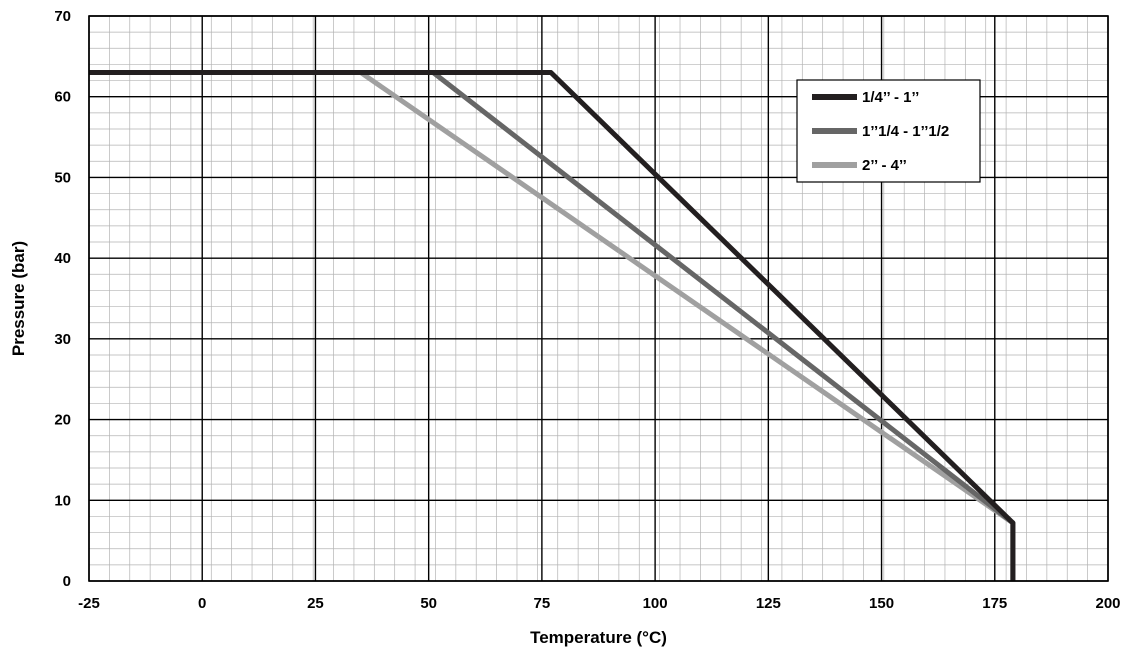 This screenshot has height=659, width=1132. Describe the element at coordinates (598, 637) in the screenshot. I see `x-axis-title: Temperature (°C)` at that location.